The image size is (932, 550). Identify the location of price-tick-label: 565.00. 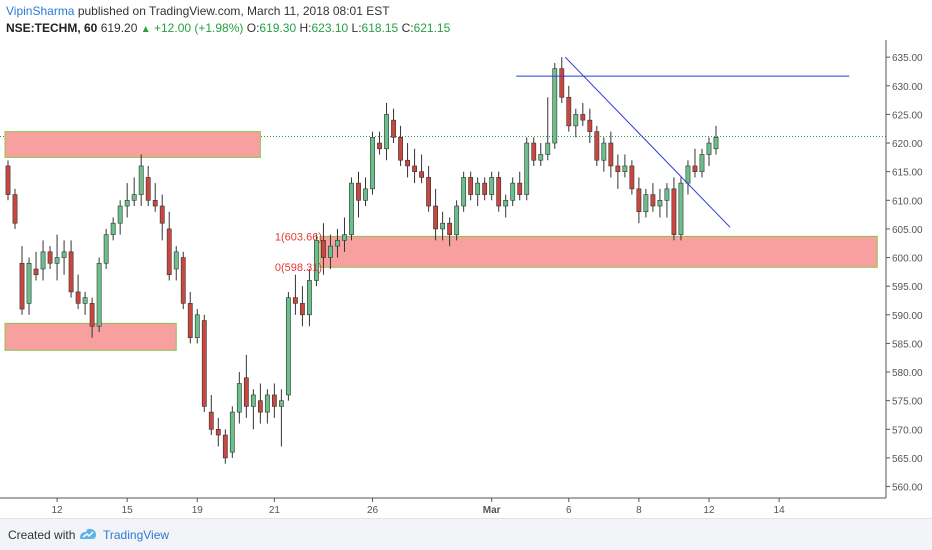
(907, 459).